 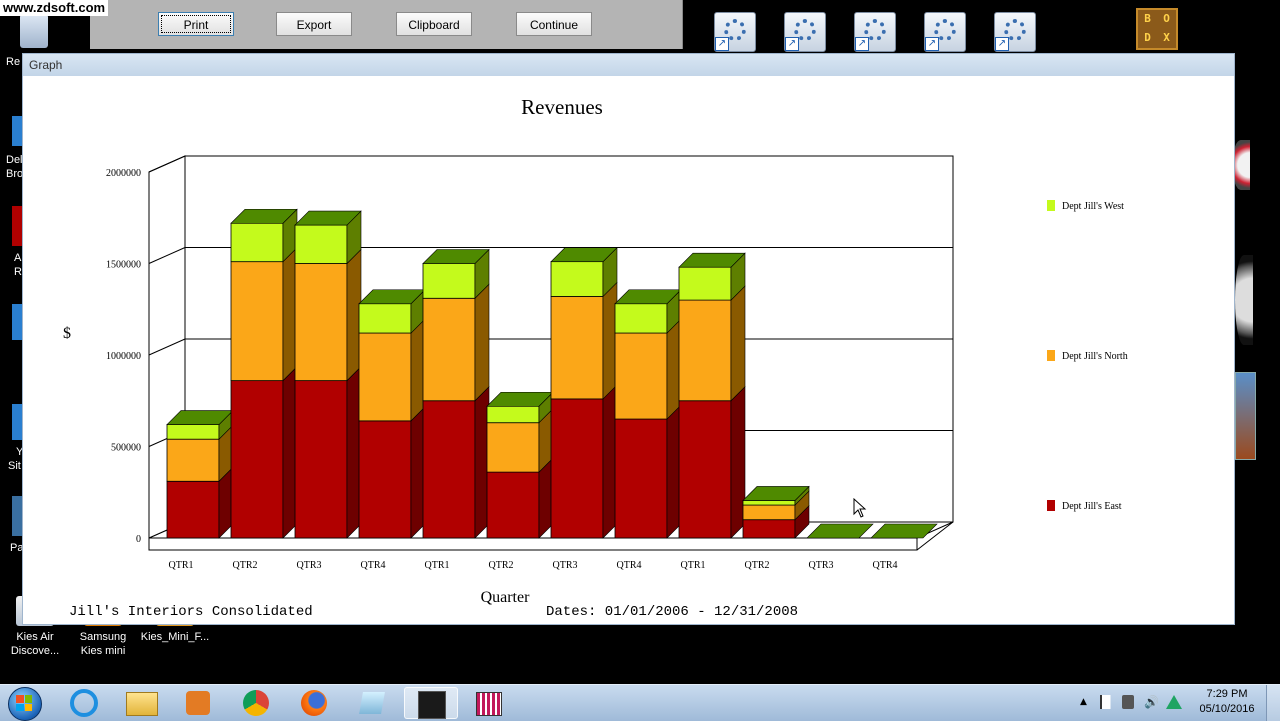 I want to click on taskbar-chart-app, so click(x=431, y=703).